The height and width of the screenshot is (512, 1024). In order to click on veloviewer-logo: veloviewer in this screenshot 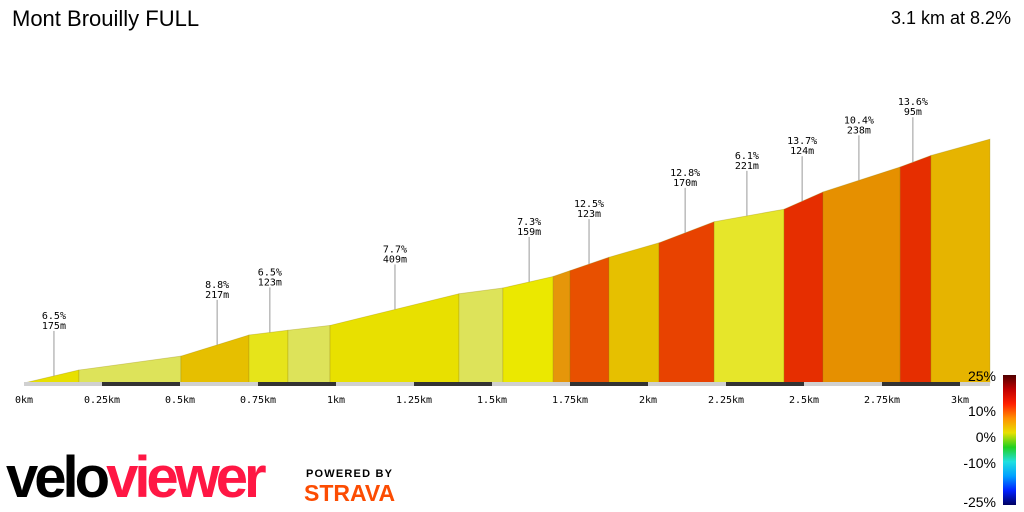, I will do `click(136, 477)`.